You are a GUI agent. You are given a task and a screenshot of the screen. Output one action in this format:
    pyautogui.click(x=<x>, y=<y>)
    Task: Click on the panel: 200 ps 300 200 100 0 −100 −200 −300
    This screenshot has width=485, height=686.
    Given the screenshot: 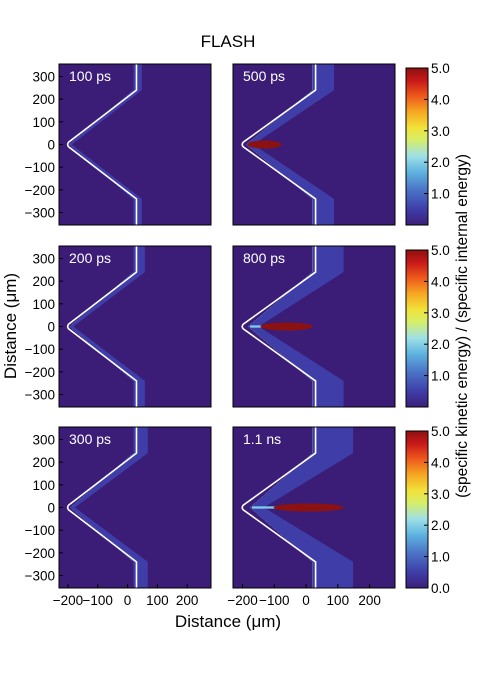 What is the action you would take?
    pyautogui.click(x=118, y=326)
    